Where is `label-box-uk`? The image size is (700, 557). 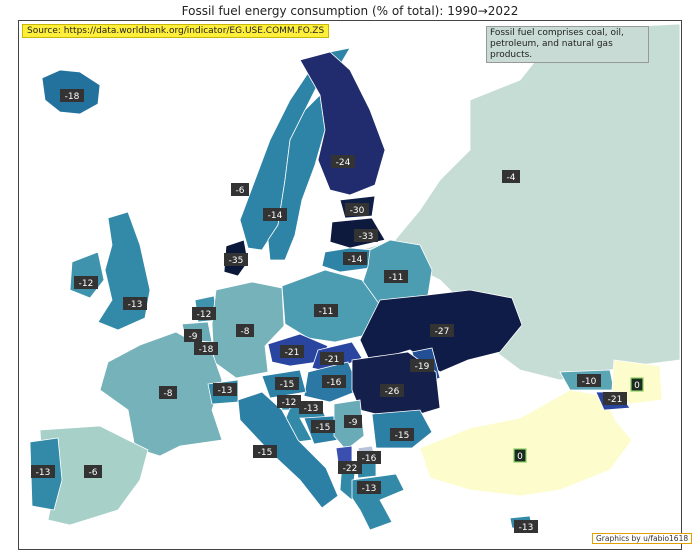 label-box-uk is located at coordinates (135, 303).